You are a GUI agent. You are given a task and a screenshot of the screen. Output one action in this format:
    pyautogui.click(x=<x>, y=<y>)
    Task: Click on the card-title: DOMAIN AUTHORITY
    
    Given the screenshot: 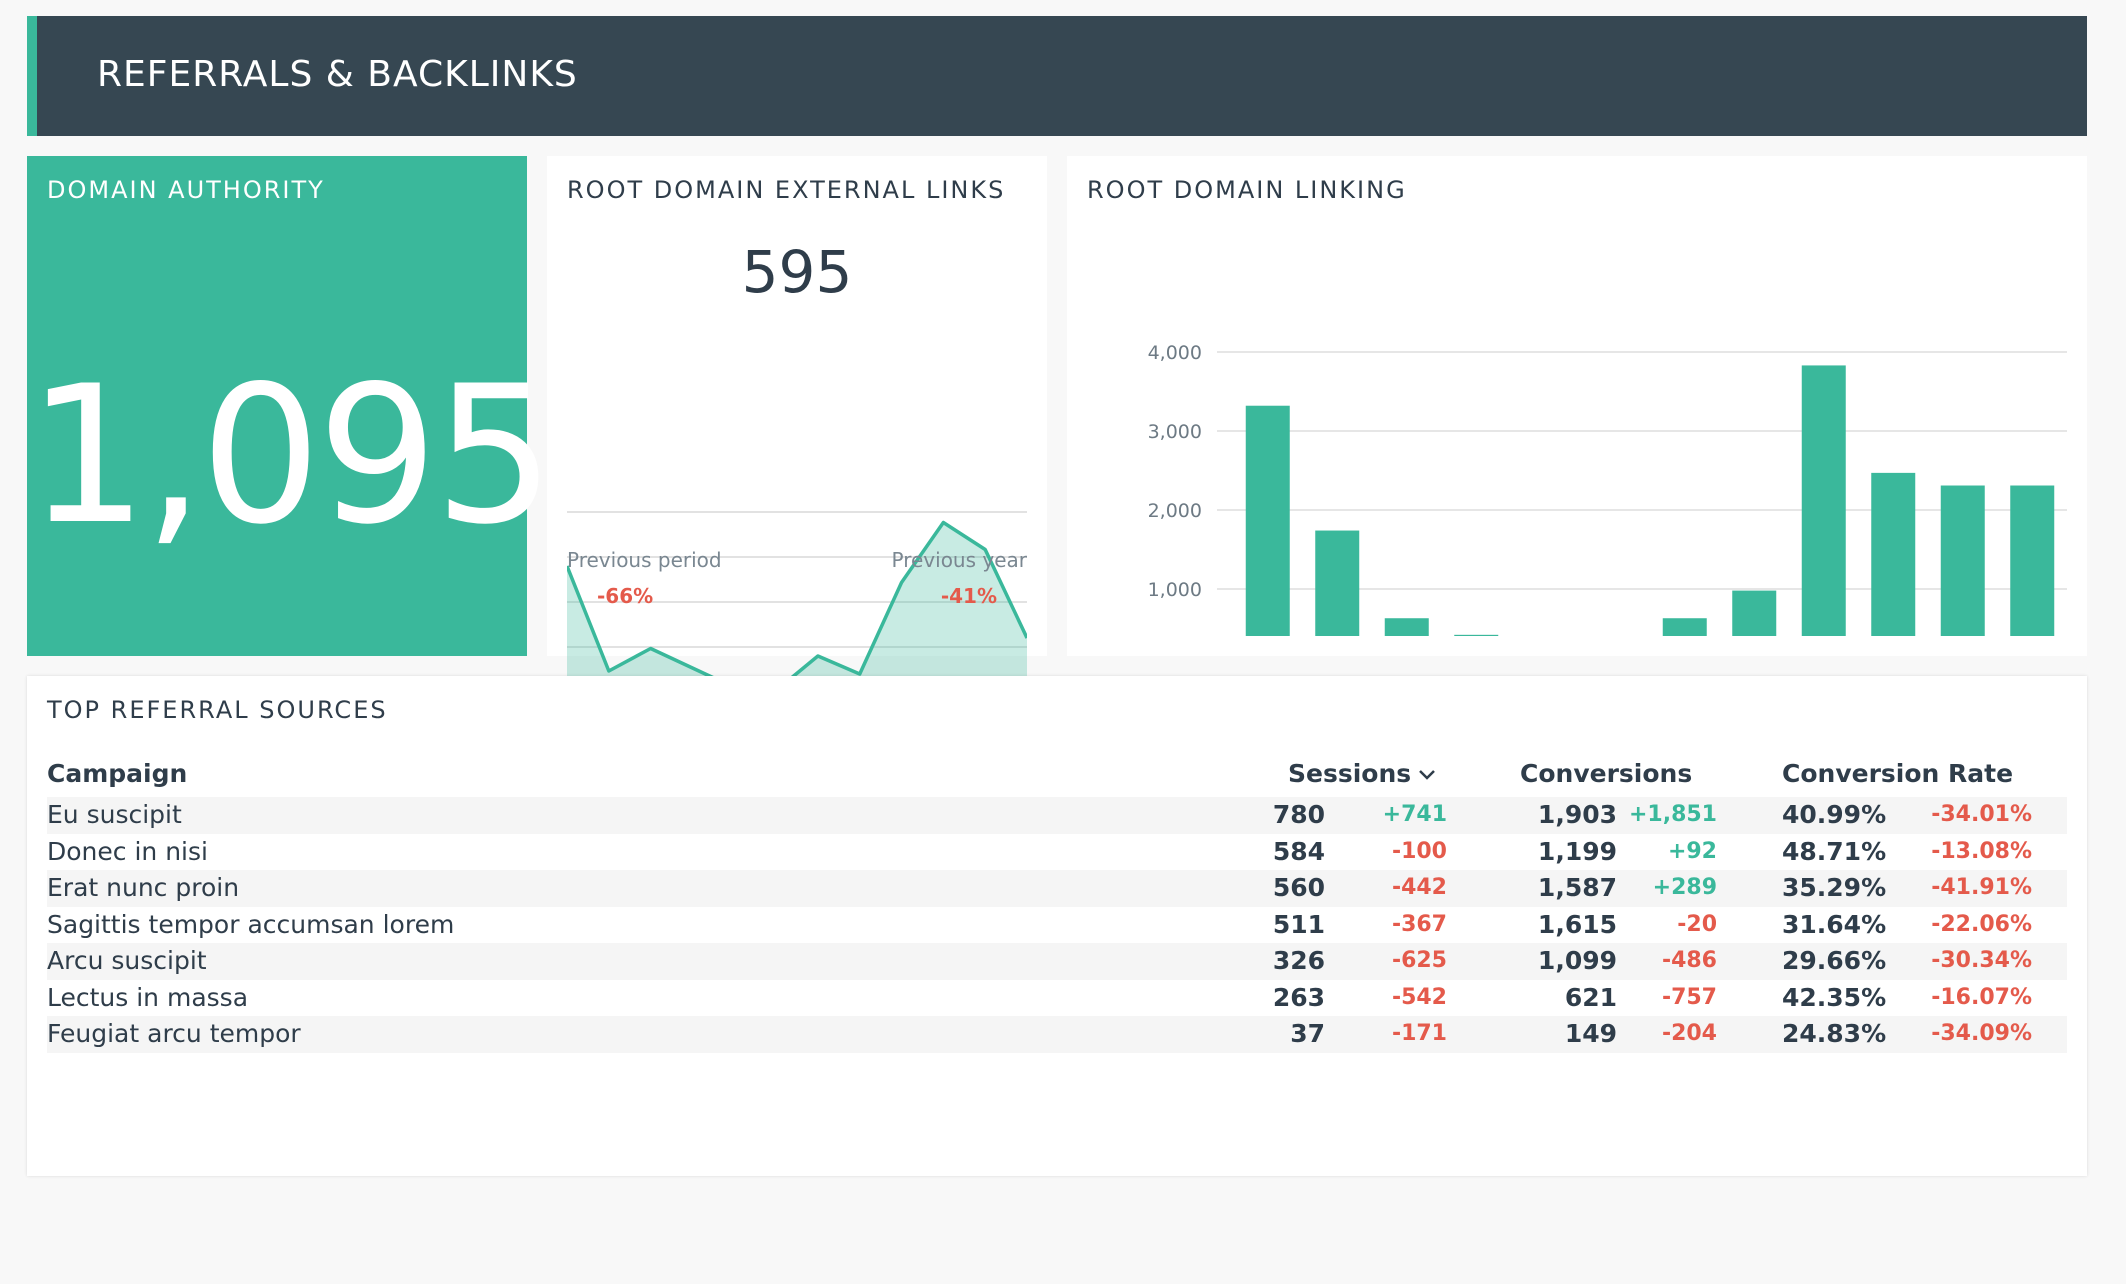 What is the action you would take?
    pyautogui.click(x=186, y=190)
    